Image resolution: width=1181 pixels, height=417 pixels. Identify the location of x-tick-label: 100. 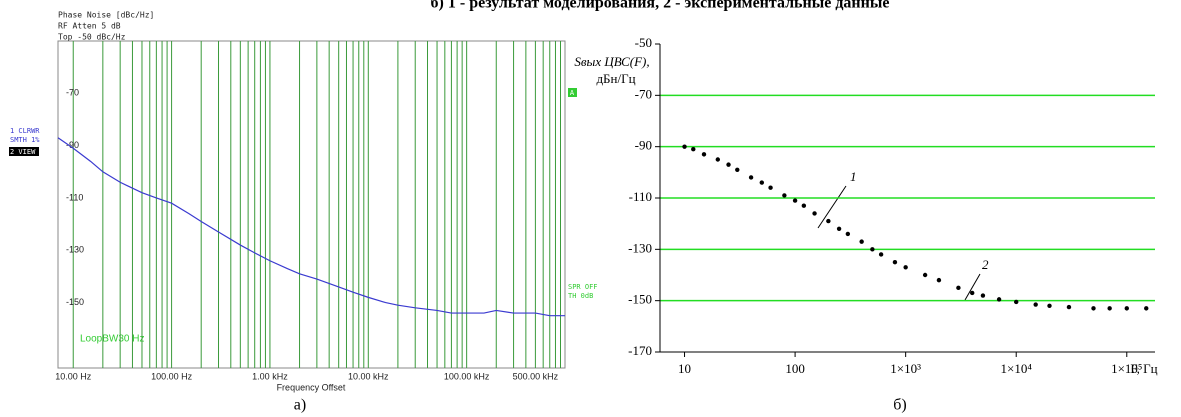
(795, 368).